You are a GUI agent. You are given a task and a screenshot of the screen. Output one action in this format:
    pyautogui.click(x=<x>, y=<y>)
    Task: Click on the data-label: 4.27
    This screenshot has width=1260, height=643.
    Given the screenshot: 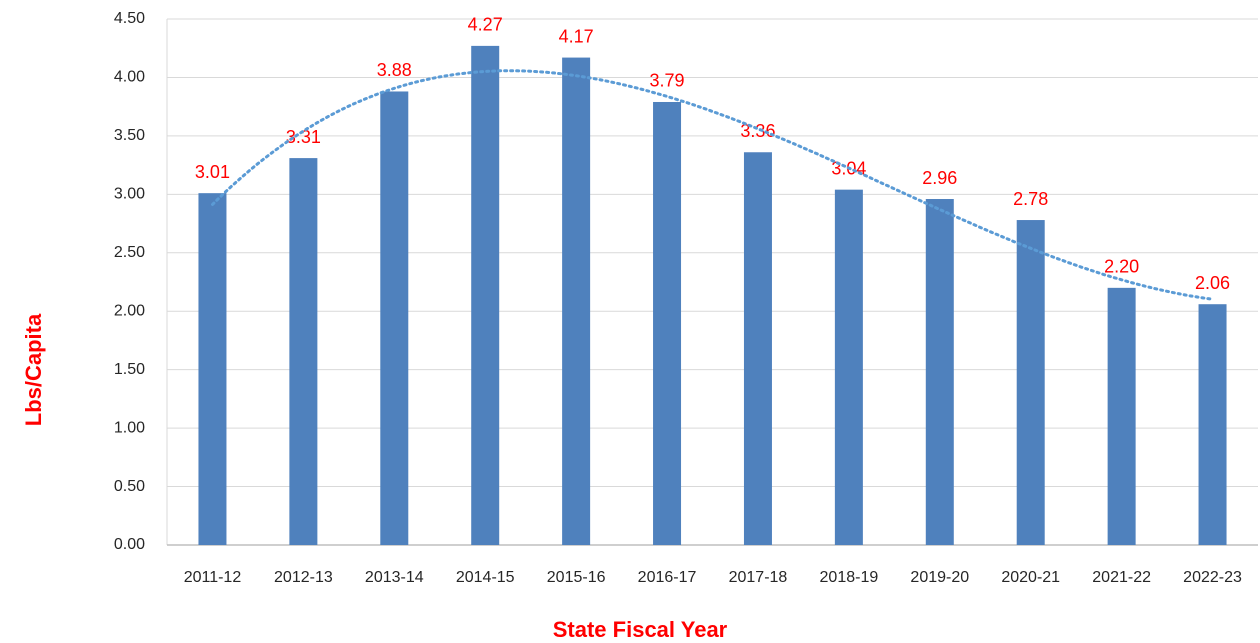 What is the action you would take?
    pyautogui.click(x=485, y=25)
    